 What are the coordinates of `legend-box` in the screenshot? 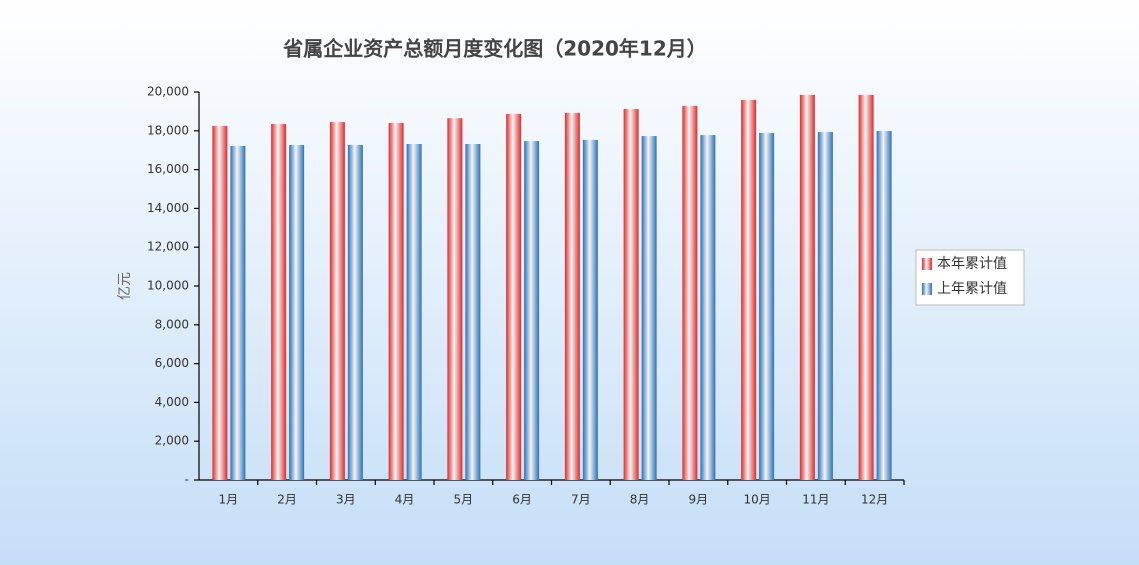 It's located at (970, 277).